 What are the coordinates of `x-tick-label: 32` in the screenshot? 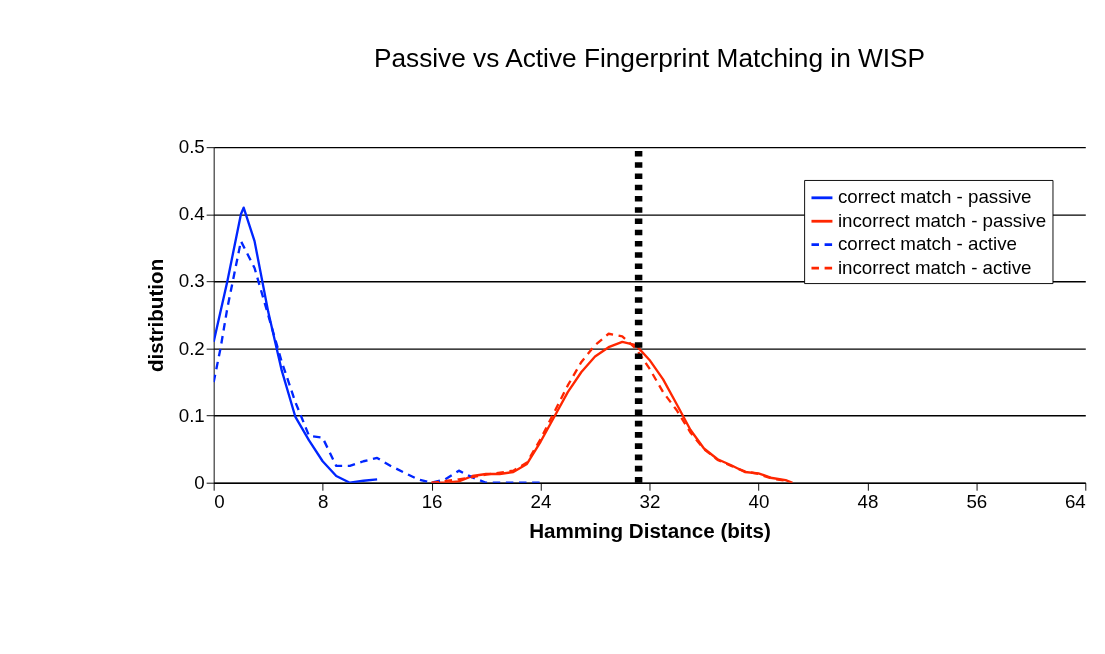 It's located at (650, 501).